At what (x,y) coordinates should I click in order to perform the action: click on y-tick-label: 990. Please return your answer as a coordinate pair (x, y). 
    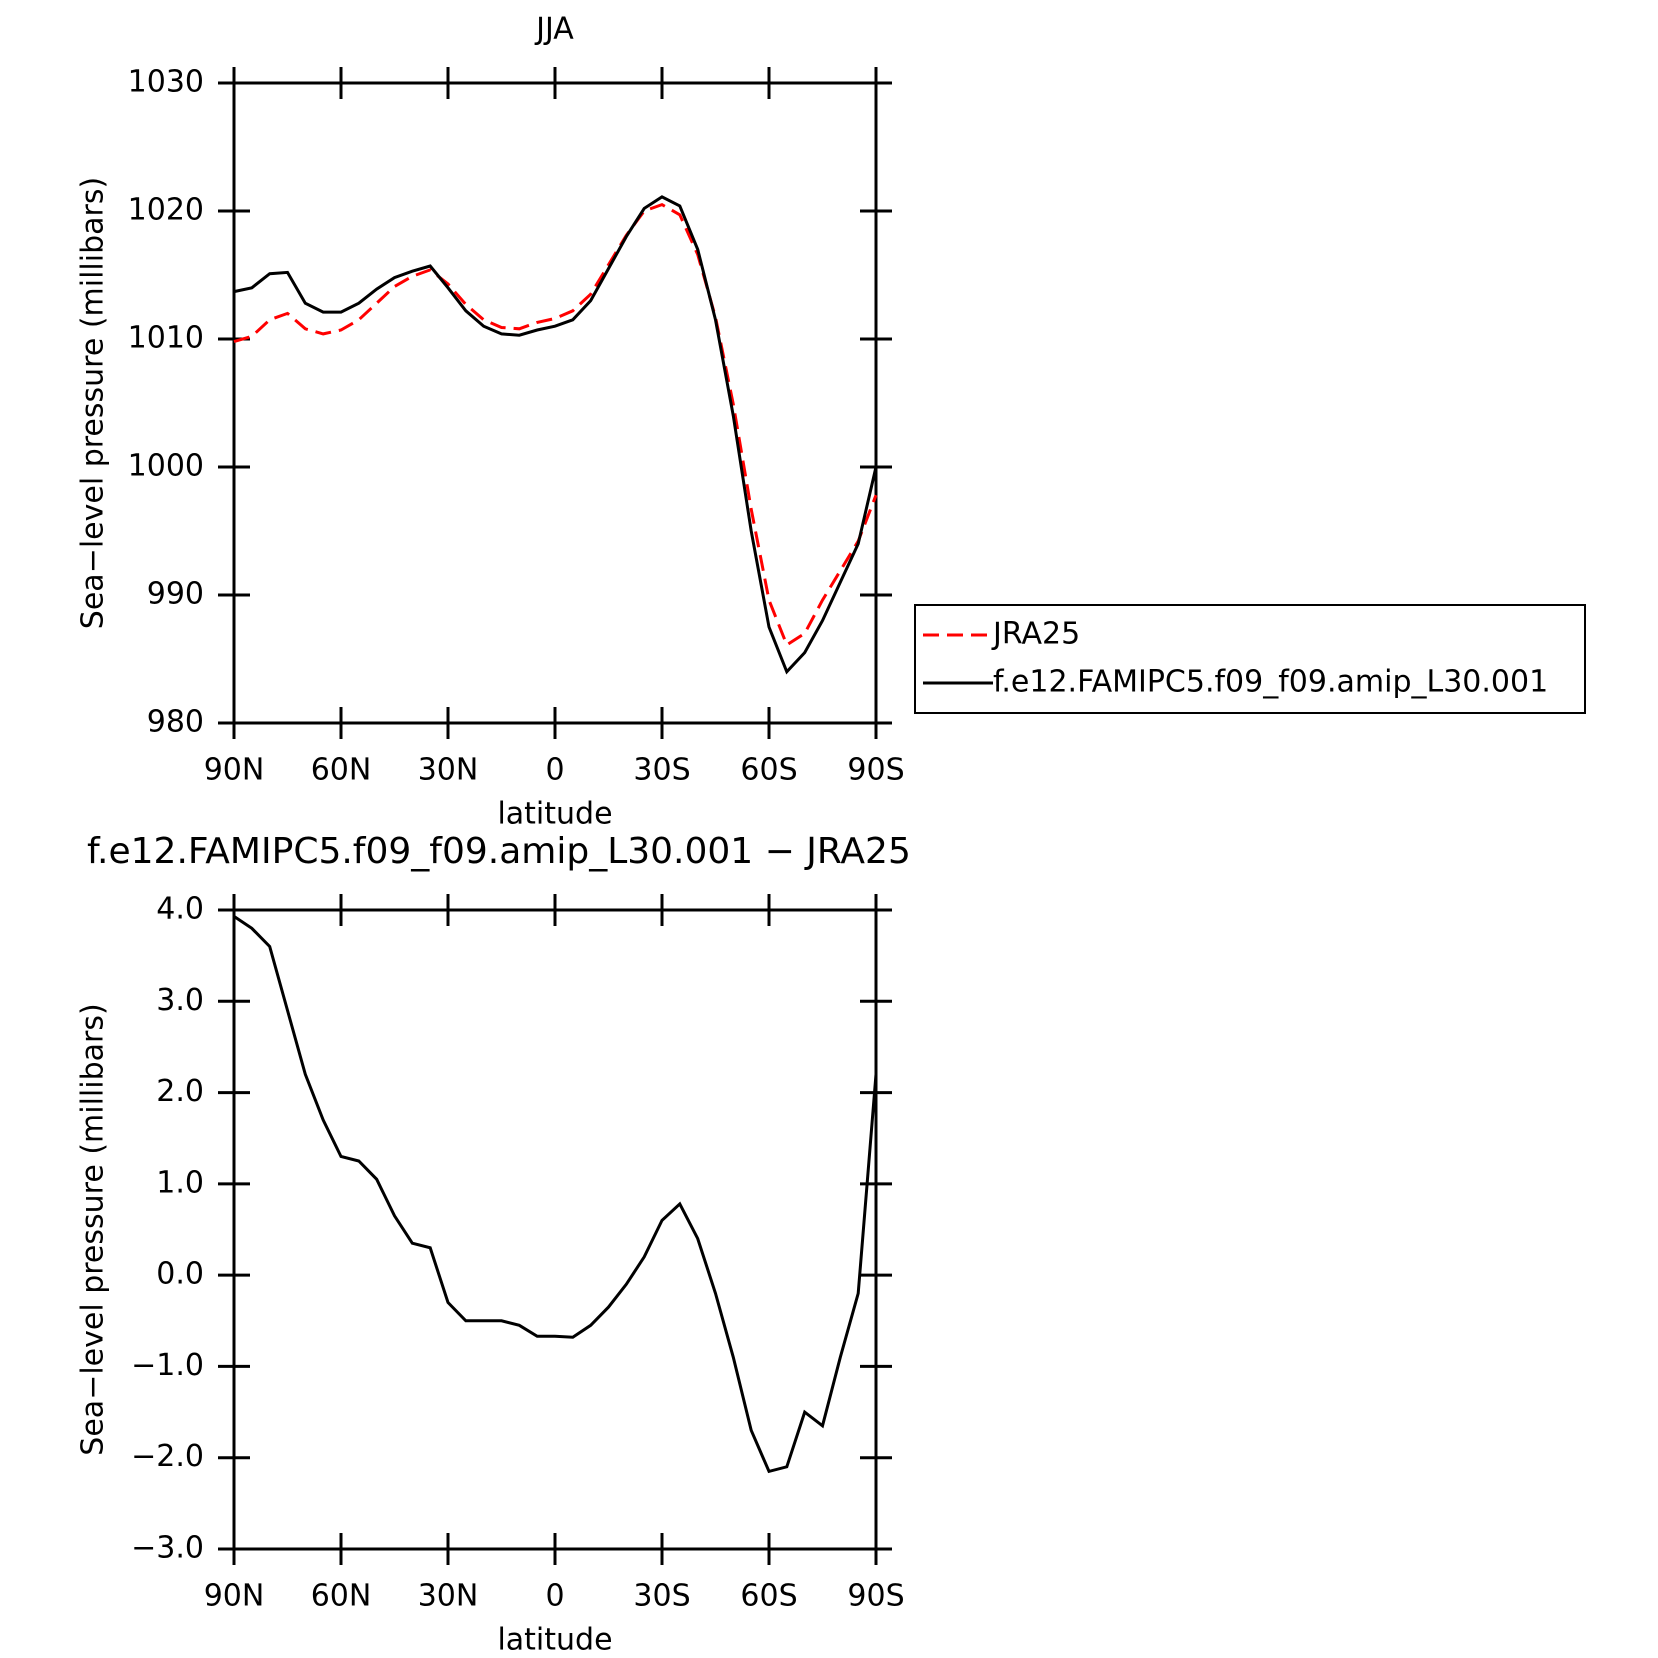
    Looking at the image, I should click on (175, 594).